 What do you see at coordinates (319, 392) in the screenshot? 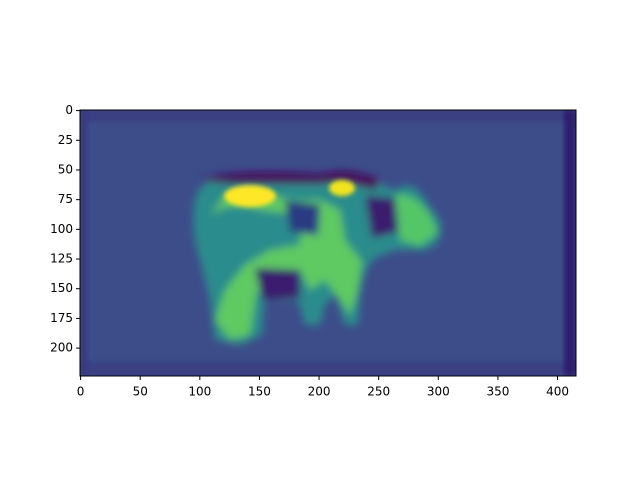
I see `x-tick-label: 200` at bounding box center [319, 392].